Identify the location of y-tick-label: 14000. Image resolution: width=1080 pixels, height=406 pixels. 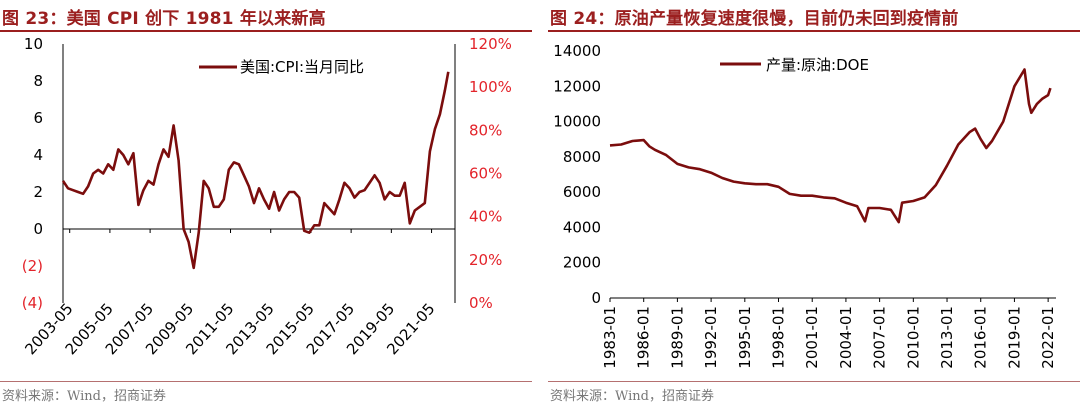
(577, 51).